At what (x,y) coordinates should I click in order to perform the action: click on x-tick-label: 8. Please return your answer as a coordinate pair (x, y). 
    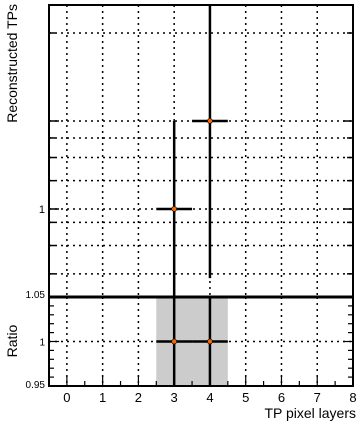
    Looking at the image, I should click on (352, 397).